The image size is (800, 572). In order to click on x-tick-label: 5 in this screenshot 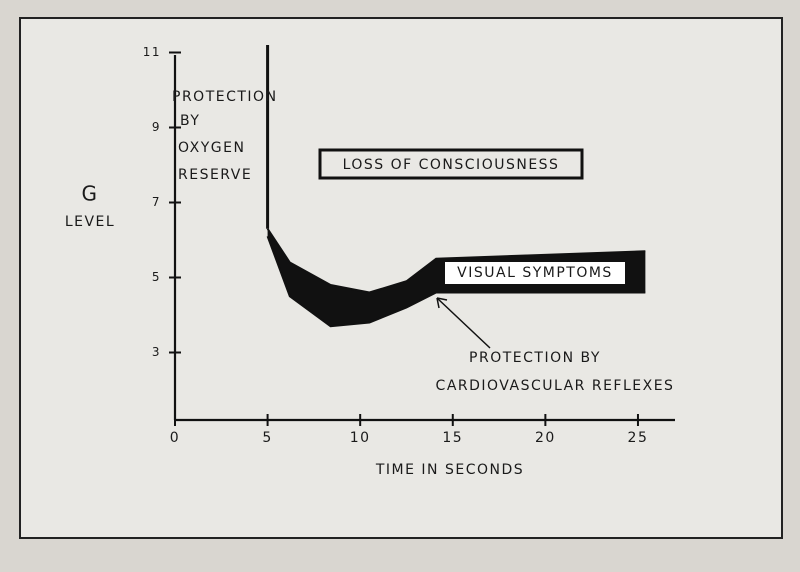, I will do `click(267, 438)`.